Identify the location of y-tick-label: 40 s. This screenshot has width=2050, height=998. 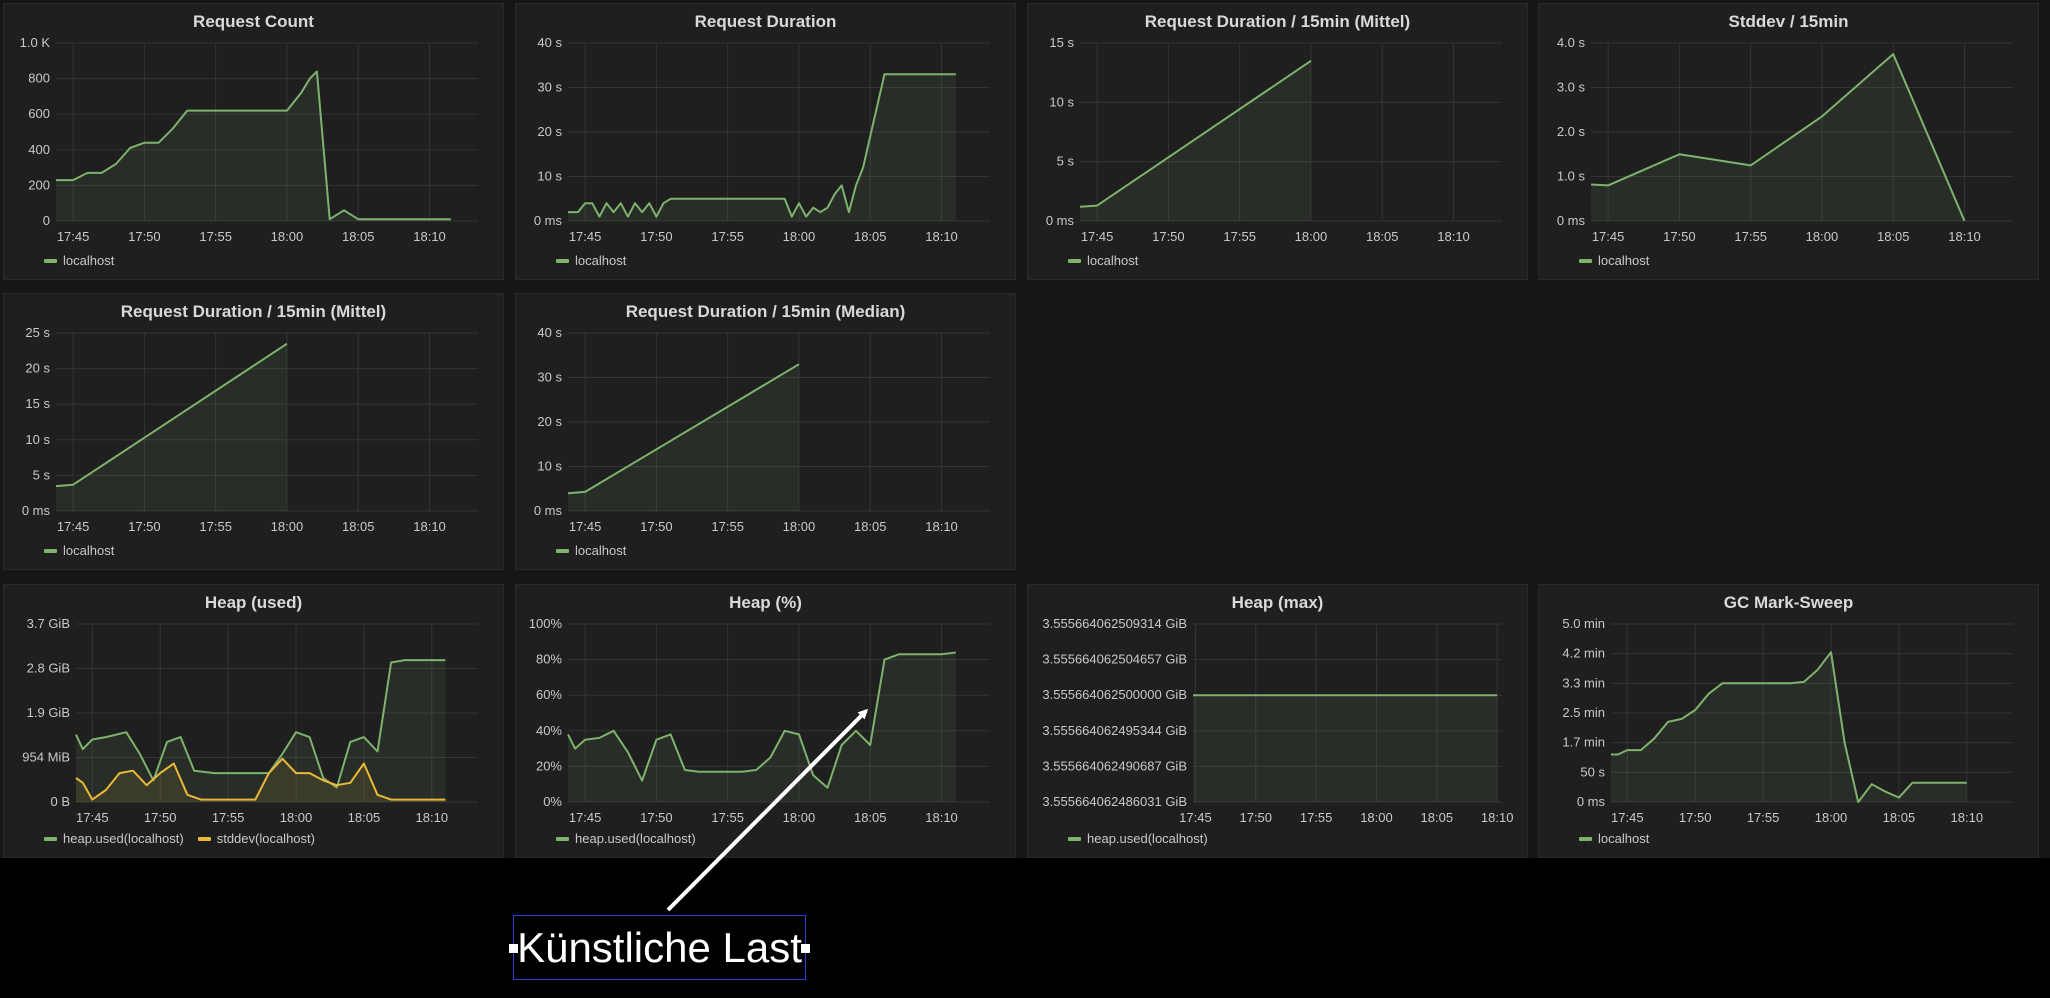
(549, 332).